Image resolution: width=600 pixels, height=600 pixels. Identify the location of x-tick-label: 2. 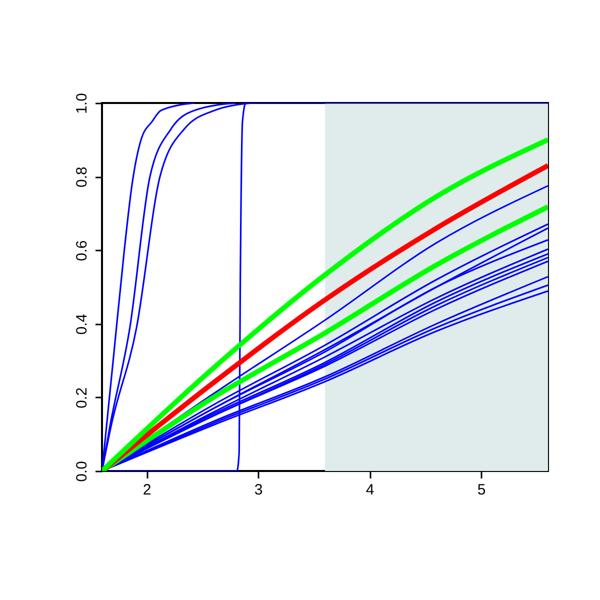
(147, 490).